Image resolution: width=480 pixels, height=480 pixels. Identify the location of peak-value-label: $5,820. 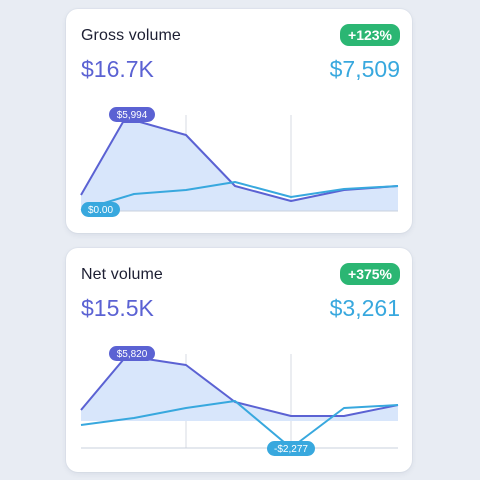
(132, 353).